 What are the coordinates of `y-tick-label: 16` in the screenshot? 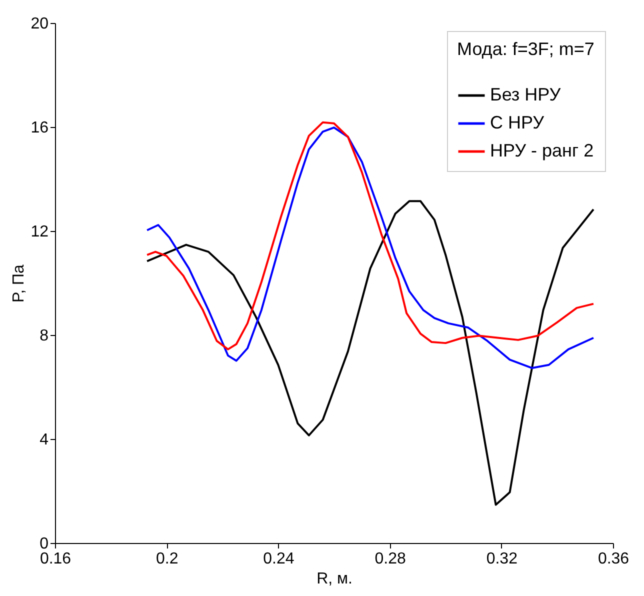 It's located at (39, 128).